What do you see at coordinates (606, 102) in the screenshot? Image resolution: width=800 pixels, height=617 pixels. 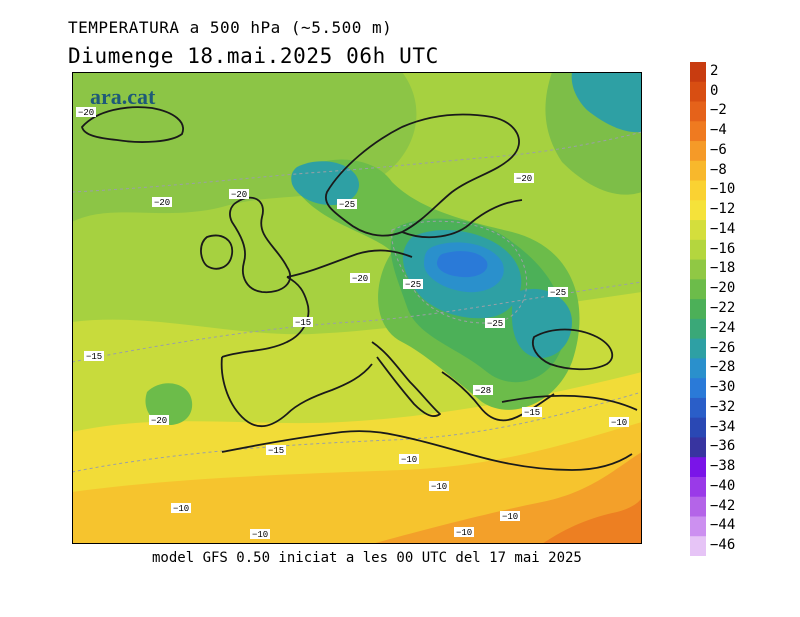 I see `northeast-cold` at bounding box center [606, 102].